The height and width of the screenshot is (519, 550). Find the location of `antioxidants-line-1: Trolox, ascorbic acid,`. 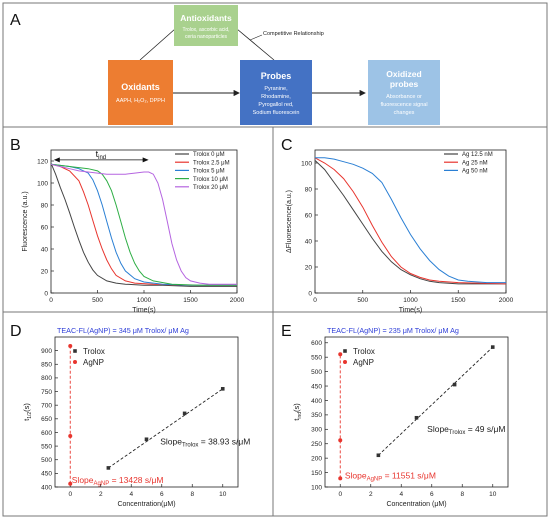

antioxidants-line-1: Trolox, ascorbic acid, is located at coordinates (205, 30).